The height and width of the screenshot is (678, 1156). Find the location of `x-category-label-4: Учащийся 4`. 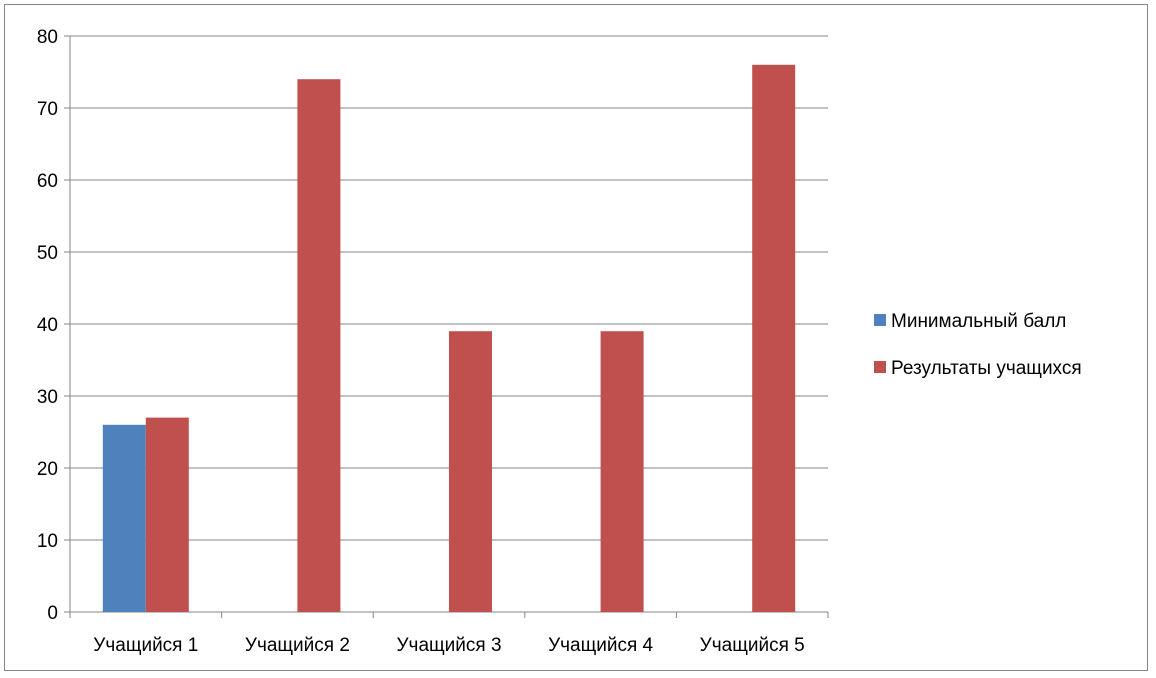

x-category-label-4: Учащийся 4 is located at coordinates (600, 645).